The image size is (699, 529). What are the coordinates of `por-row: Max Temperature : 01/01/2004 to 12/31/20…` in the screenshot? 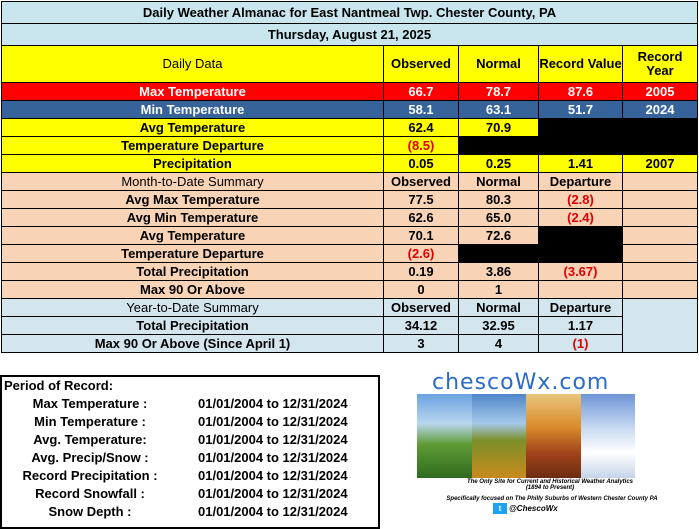 It's located at (188, 404).